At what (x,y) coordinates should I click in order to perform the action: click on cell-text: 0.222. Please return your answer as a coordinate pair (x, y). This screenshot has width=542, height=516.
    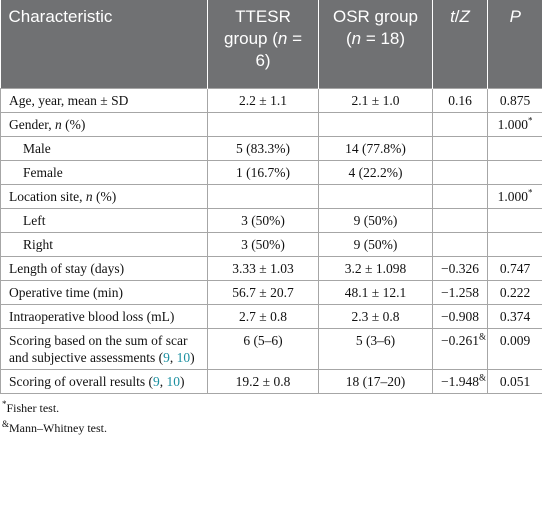
    Looking at the image, I should click on (515, 292).